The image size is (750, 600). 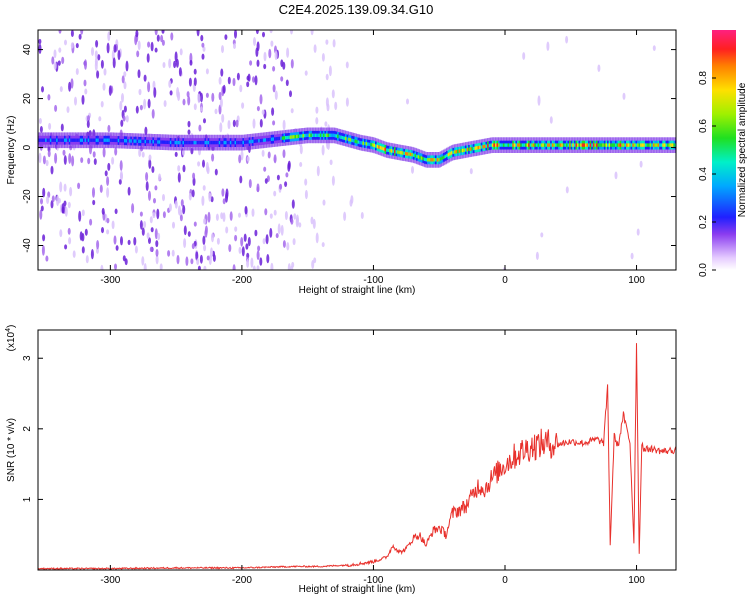 What do you see at coordinates (11, 338) in the screenshot?
I see `svg-text: (x104)` at bounding box center [11, 338].